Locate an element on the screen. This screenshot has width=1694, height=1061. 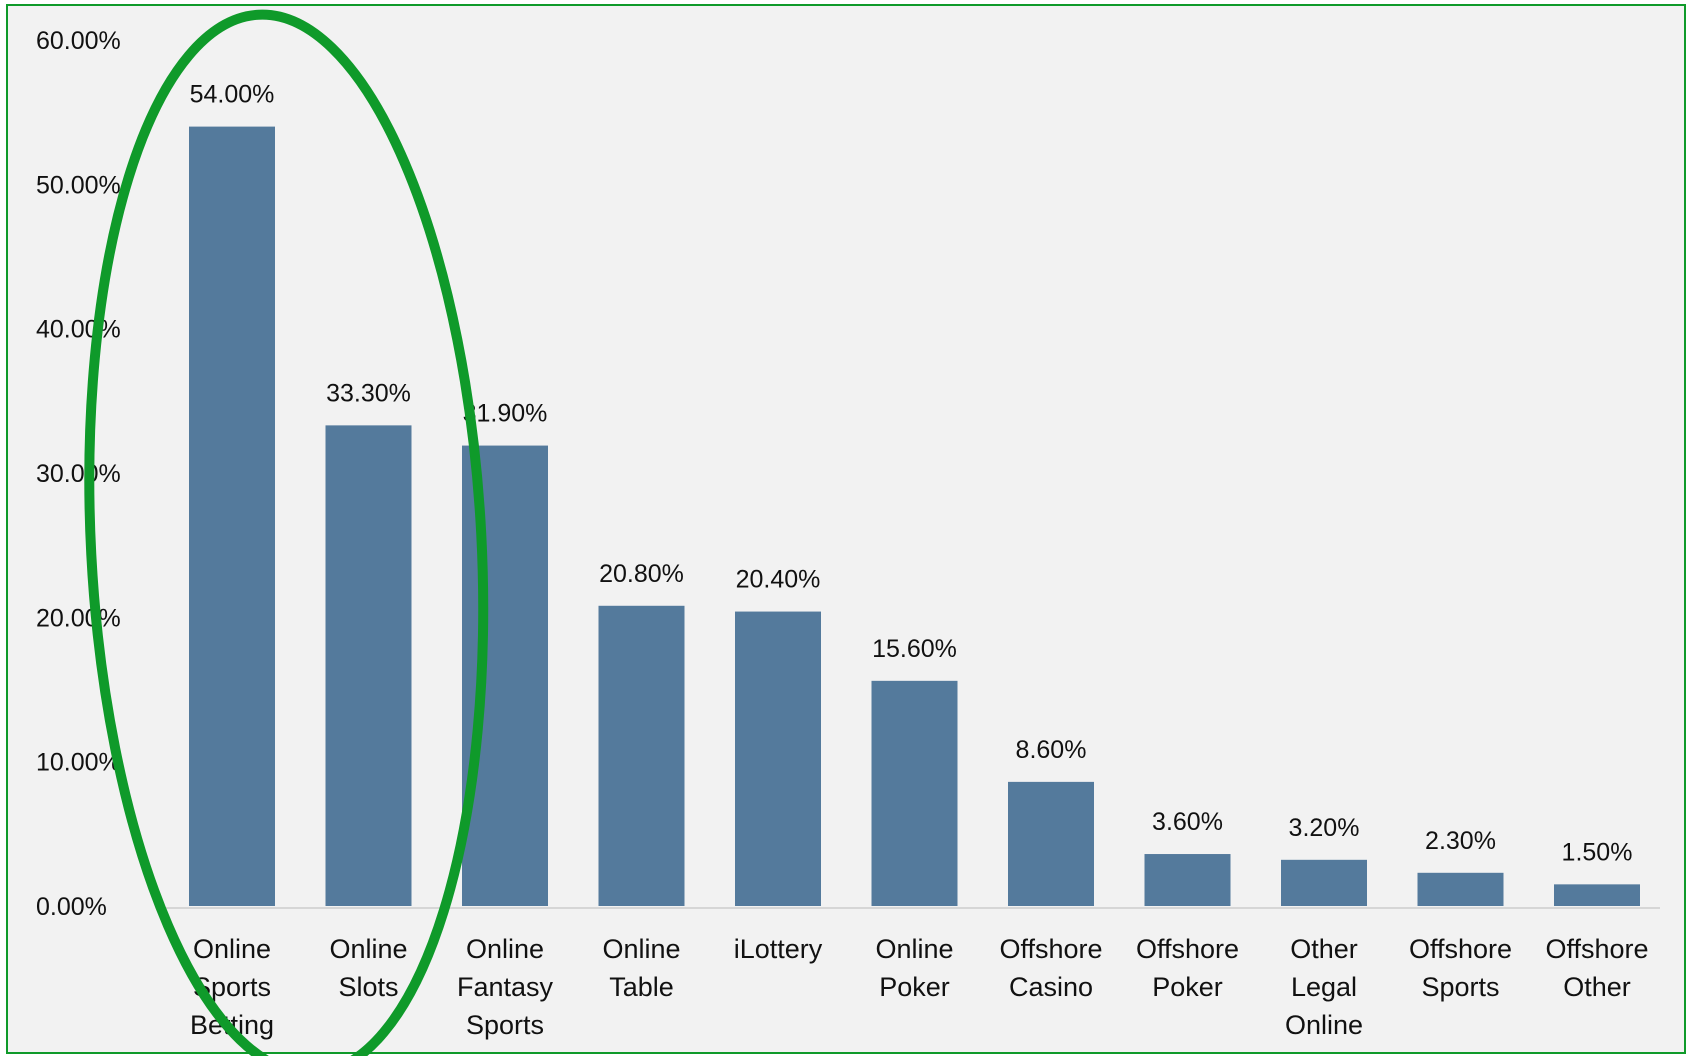
y-tick-label: 30.00% is located at coordinates (78, 474).